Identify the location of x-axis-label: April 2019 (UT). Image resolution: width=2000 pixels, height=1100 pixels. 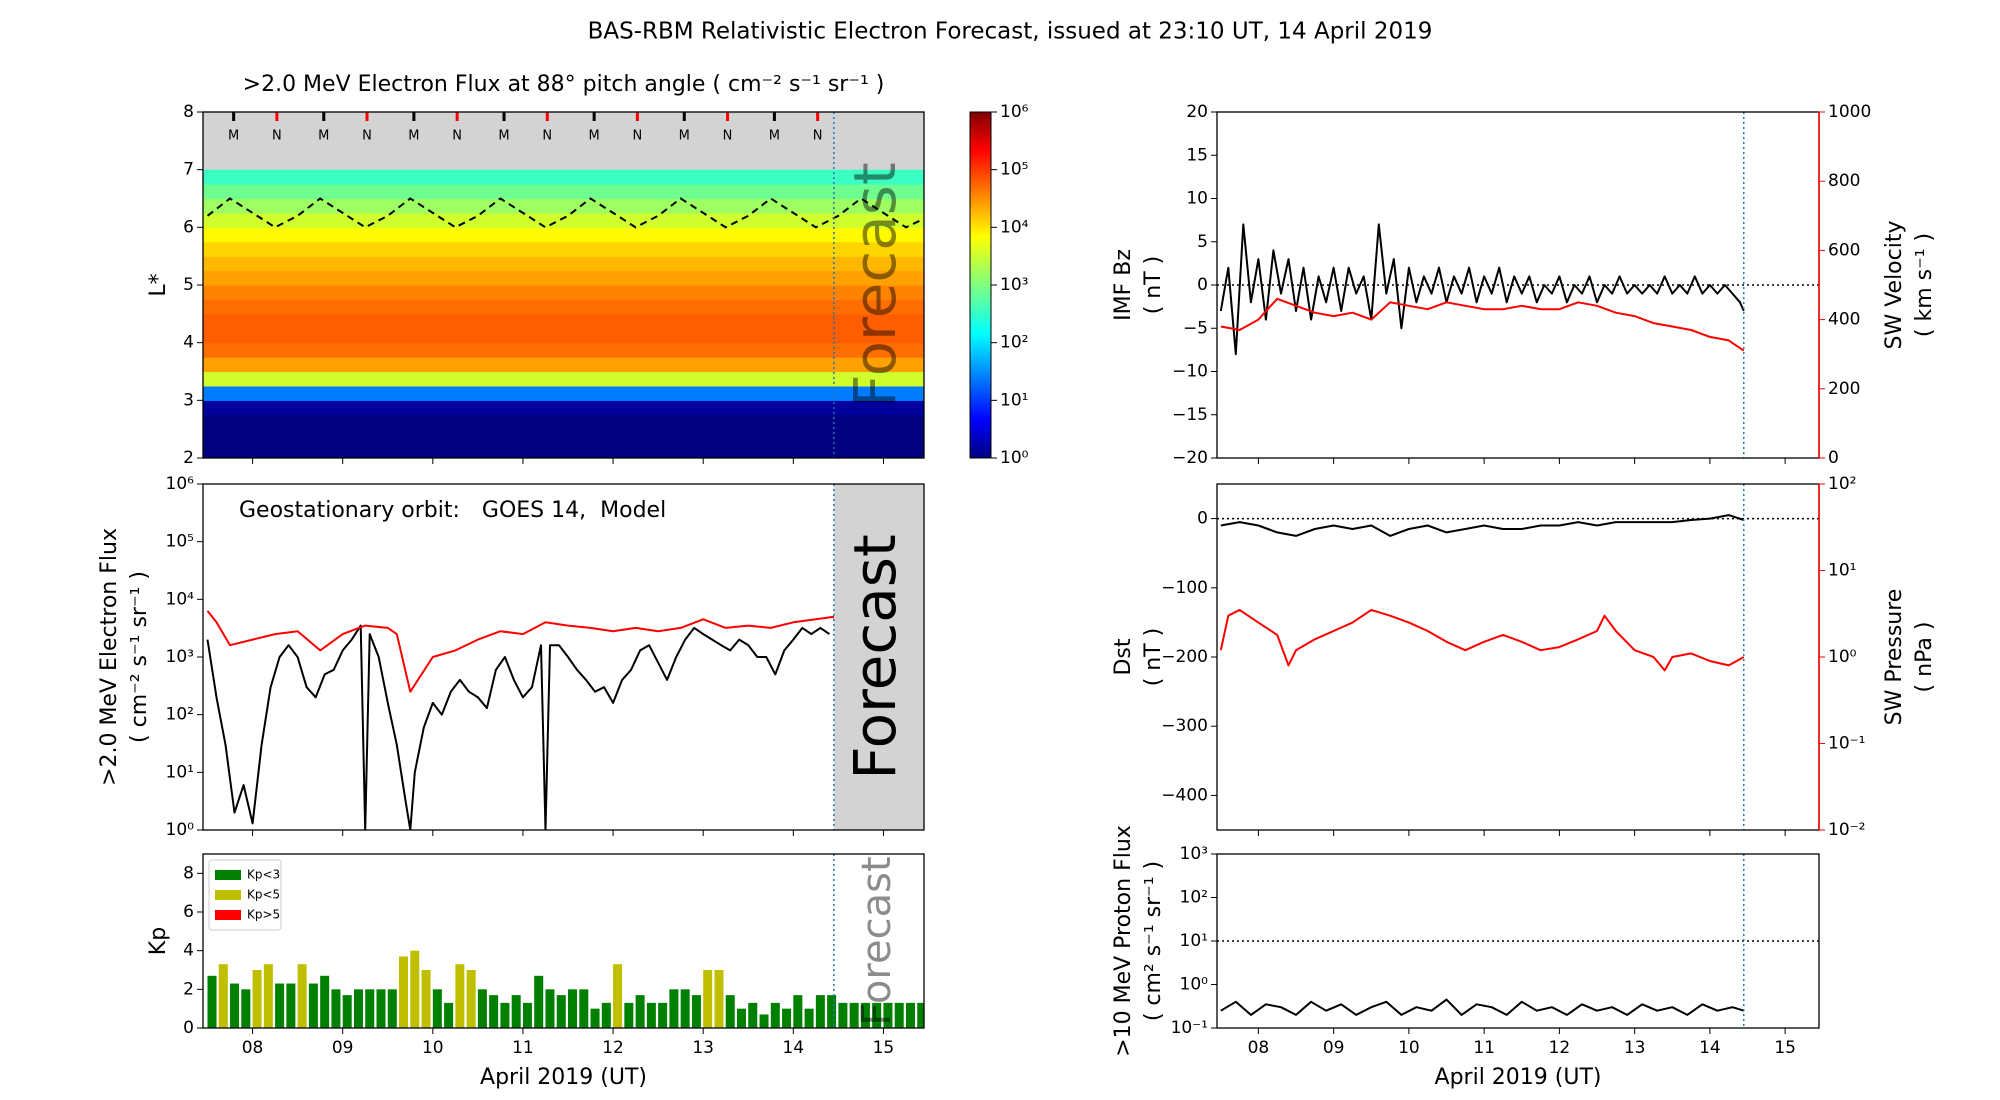
(1518, 1077).